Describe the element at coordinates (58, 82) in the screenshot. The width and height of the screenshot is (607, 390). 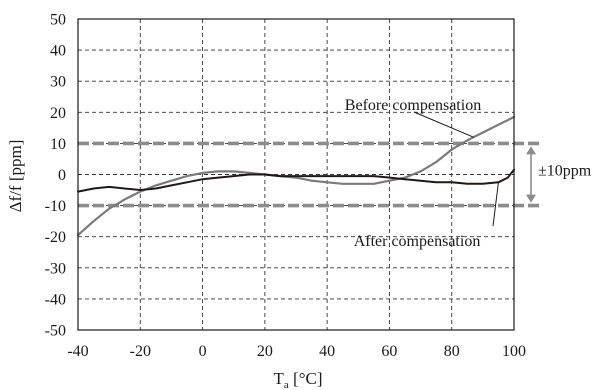
I see `y-tick-label: 30` at that location.